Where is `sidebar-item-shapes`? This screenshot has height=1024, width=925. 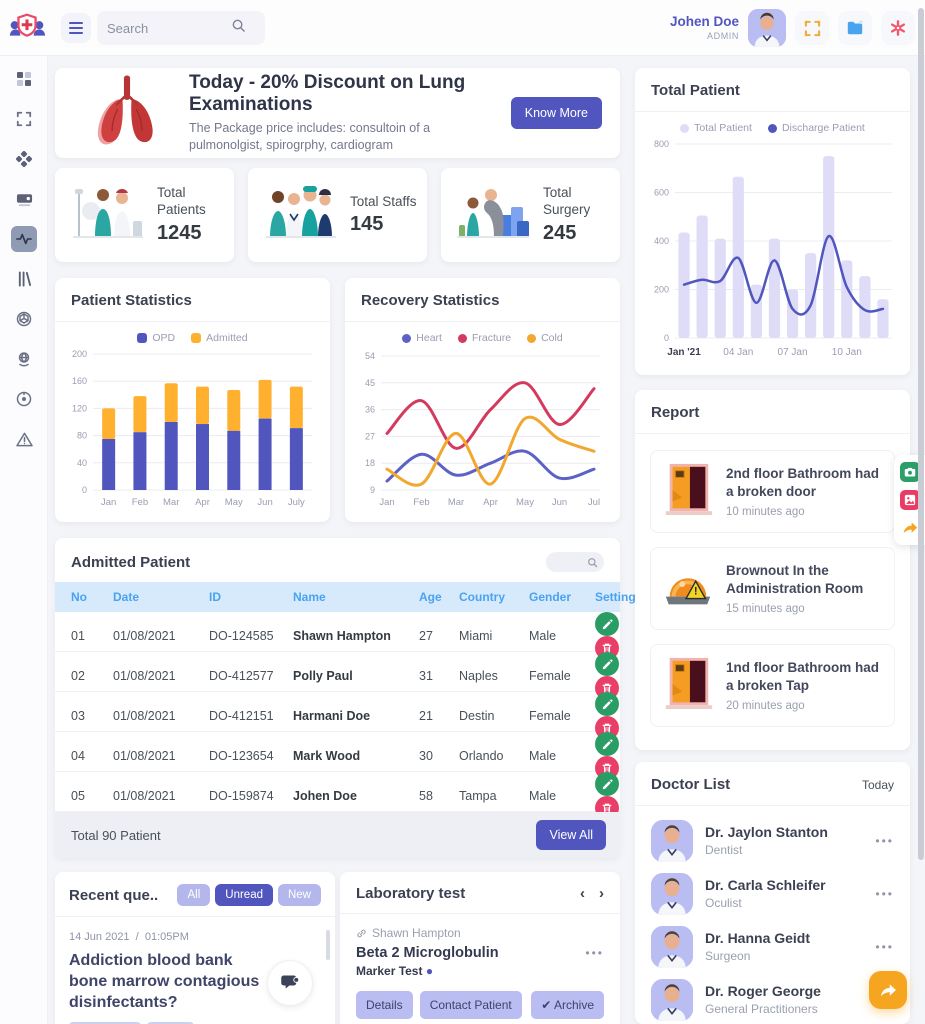 sidebar-item-shapes is located at coordinates (24, 159).